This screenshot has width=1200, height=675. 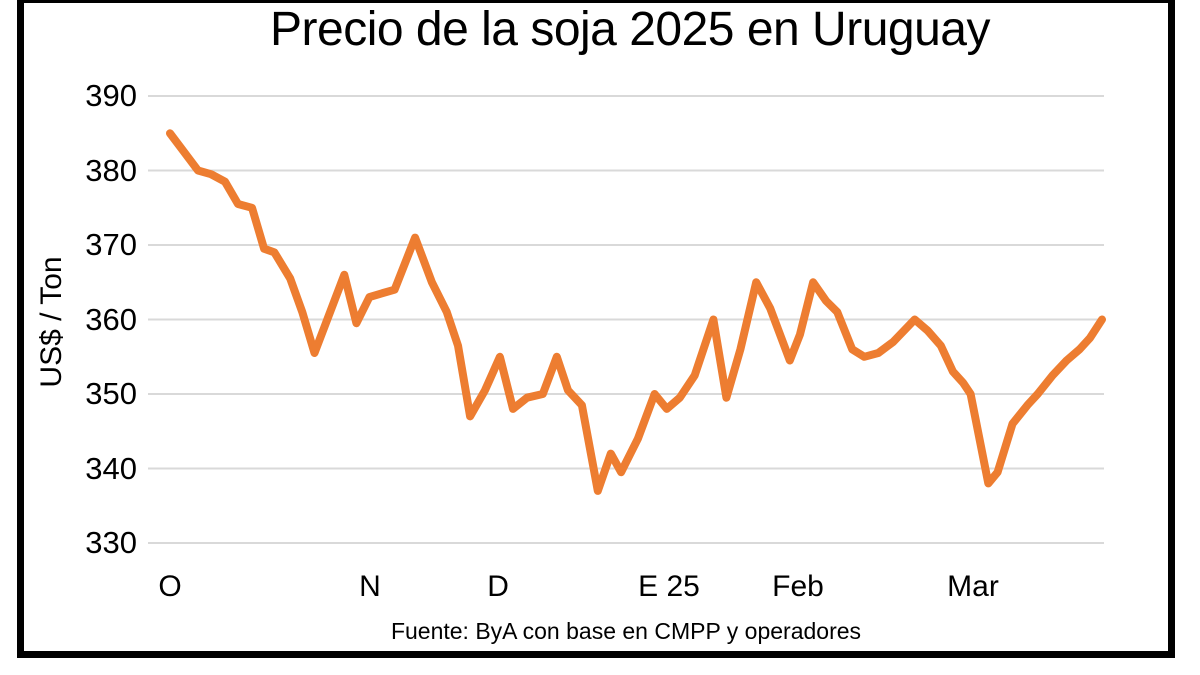 What do you see at coordinates (111, 542) in the screenshot?
I see `y-tick-label: 330` at bounding box center [111, 542].